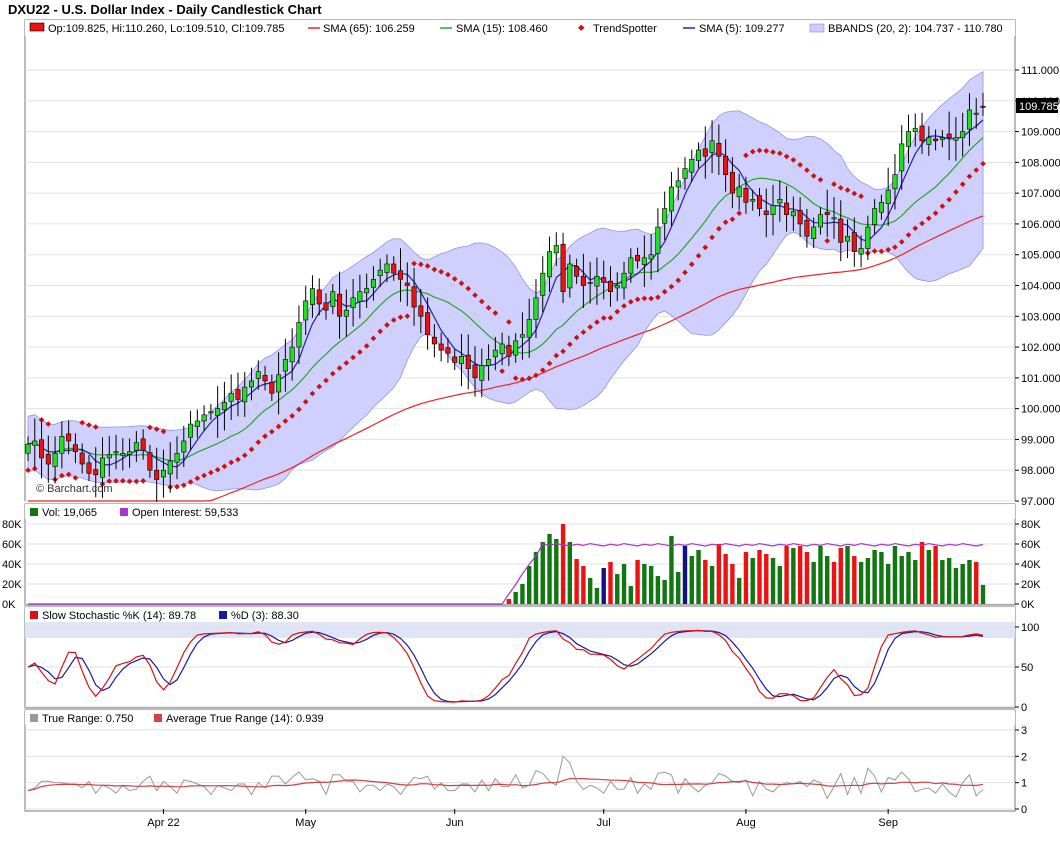  I want to click on open-interest-line, so click(506, 573).